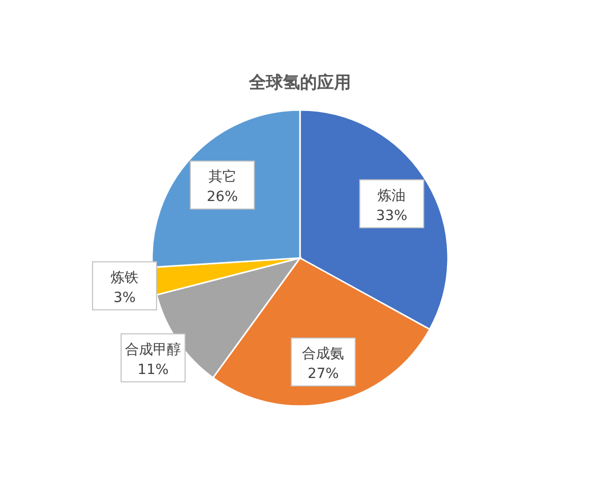  I want to click on data-label: 11%, so click(153, 370).